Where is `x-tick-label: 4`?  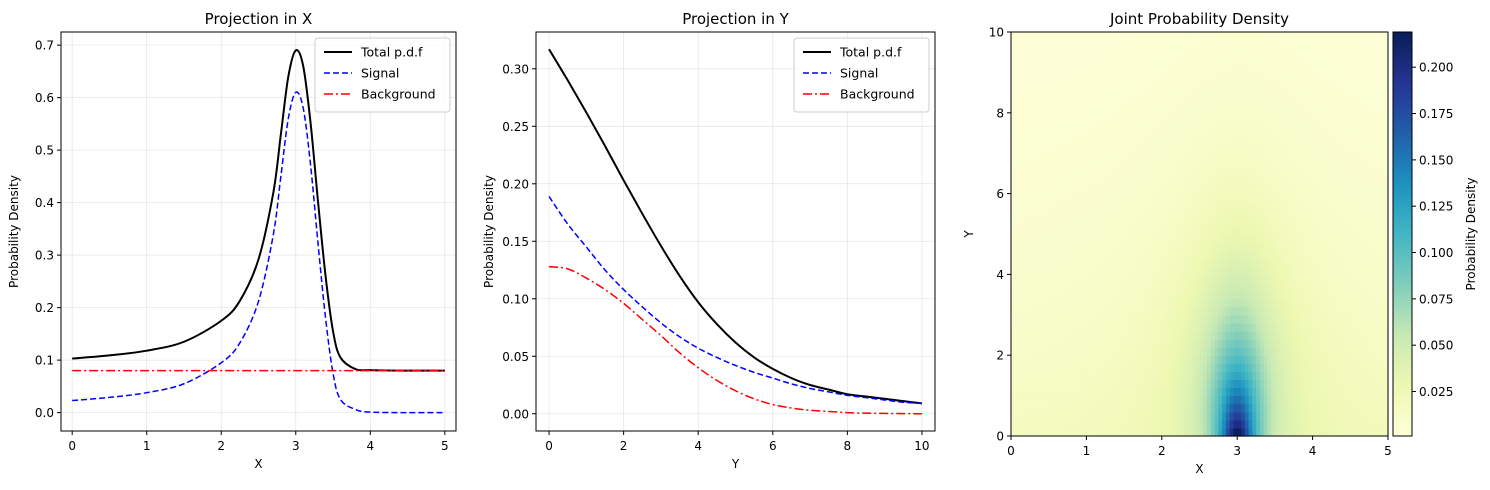
x-tick-label: 4 is located at coordinates (370, 446).